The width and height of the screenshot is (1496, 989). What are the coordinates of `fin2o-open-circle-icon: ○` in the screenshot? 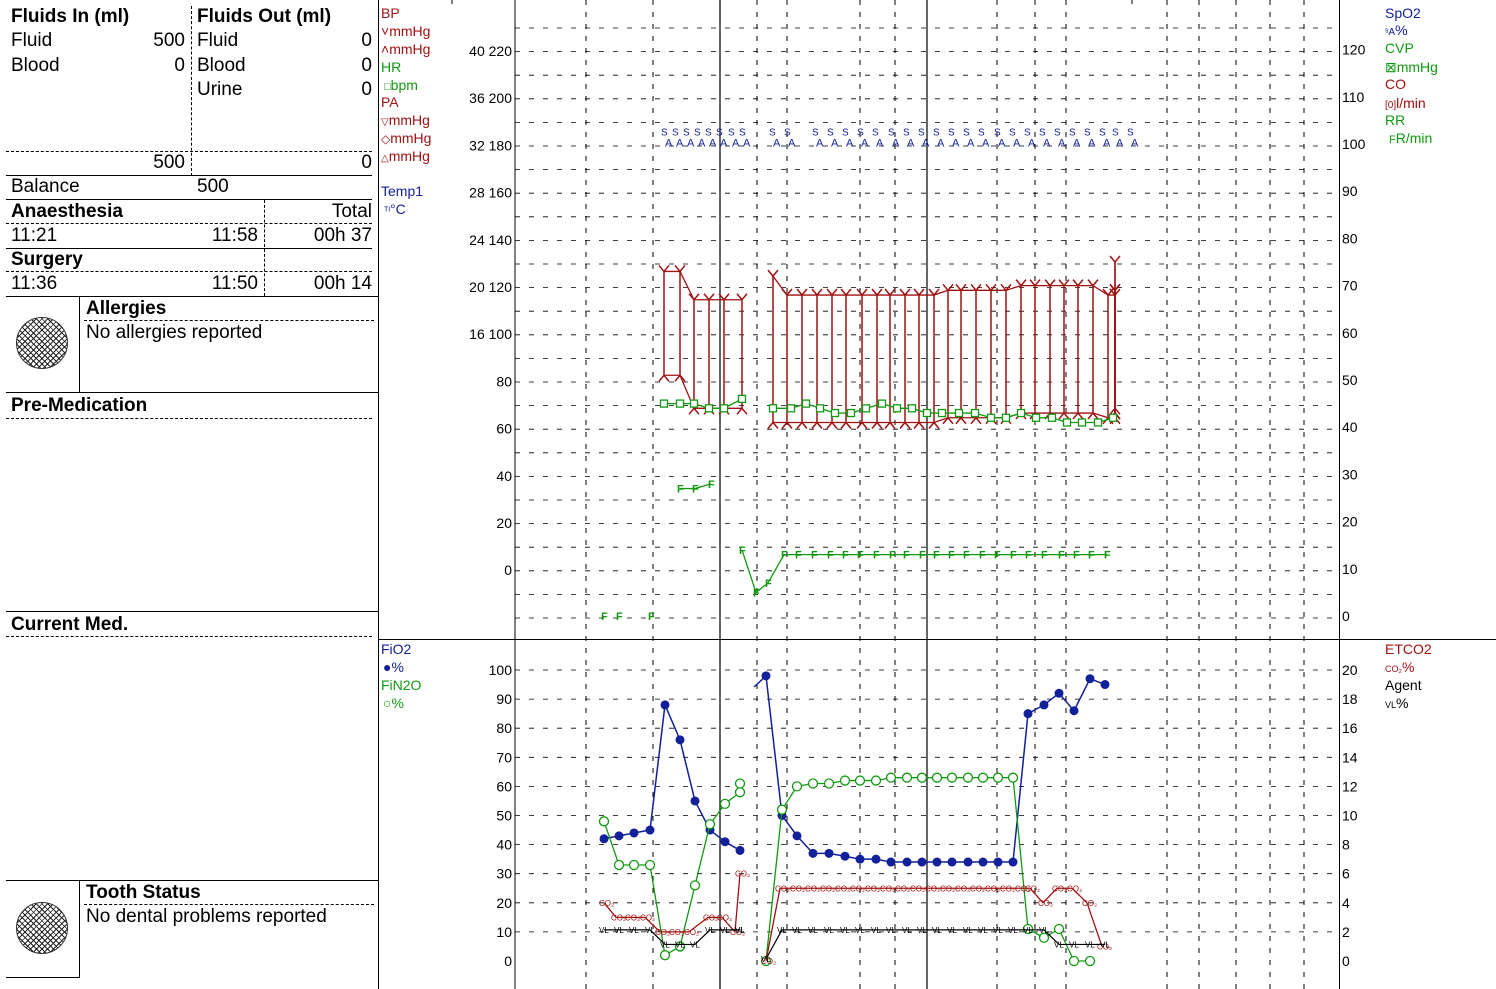 It's located at (387, 703).